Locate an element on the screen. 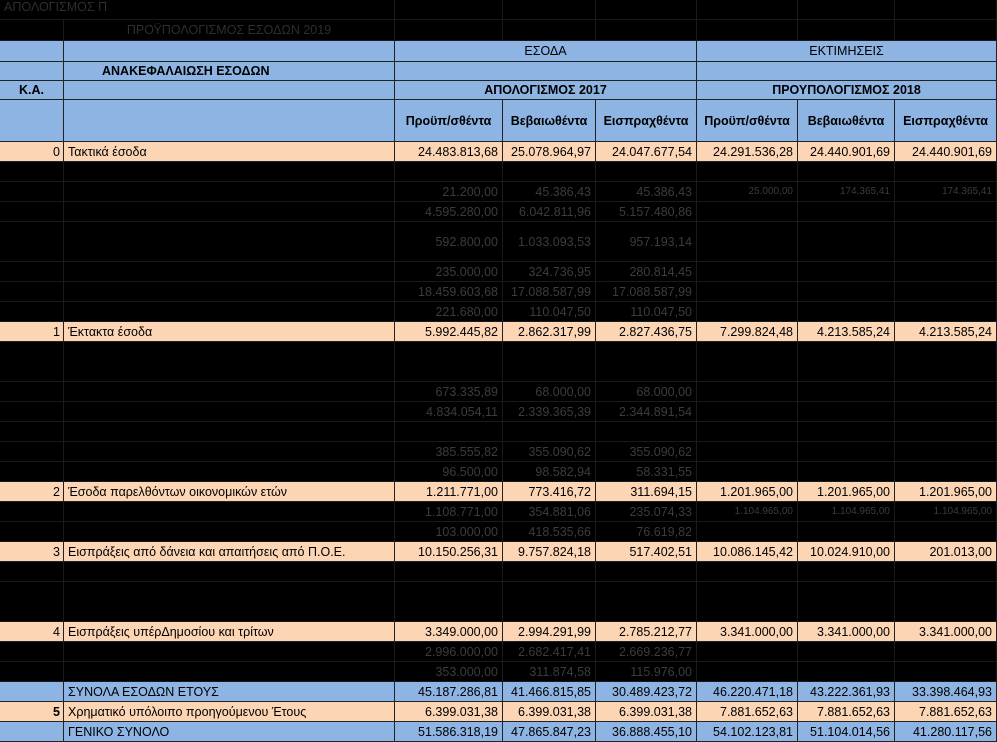 This screenshot has height=742, width=997. header-row-section: ΑΝΑΚΕΦΑΛΑΙΩΣΗ ΕΣΟΔΩΝ is located at coordinates (498, 71).